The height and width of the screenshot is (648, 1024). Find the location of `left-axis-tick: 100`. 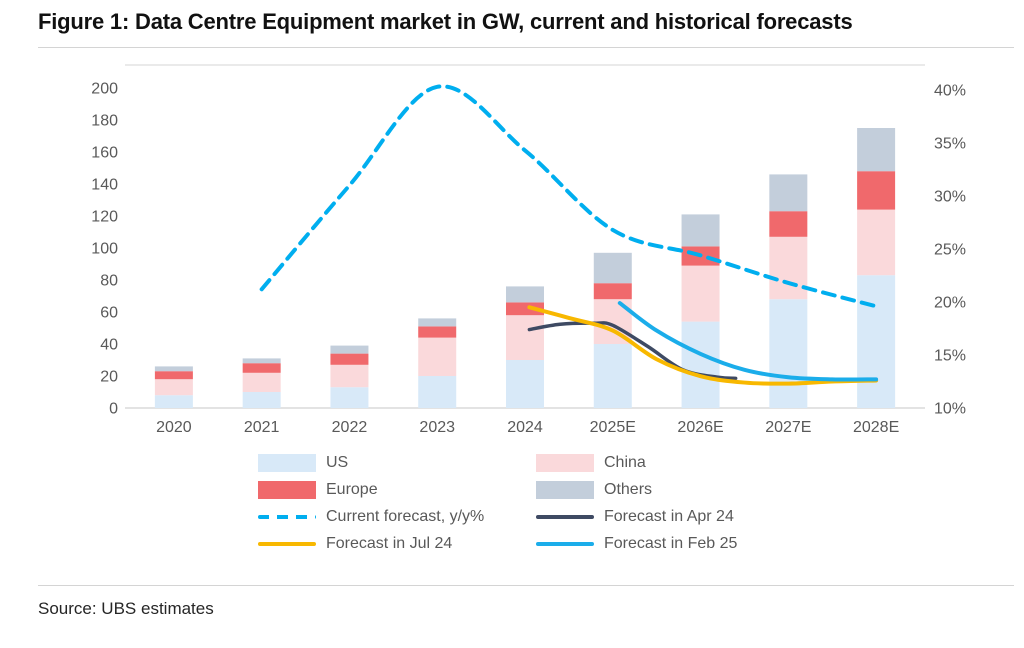

left-axis-tick: 100 is located at coordinates (104, 249).